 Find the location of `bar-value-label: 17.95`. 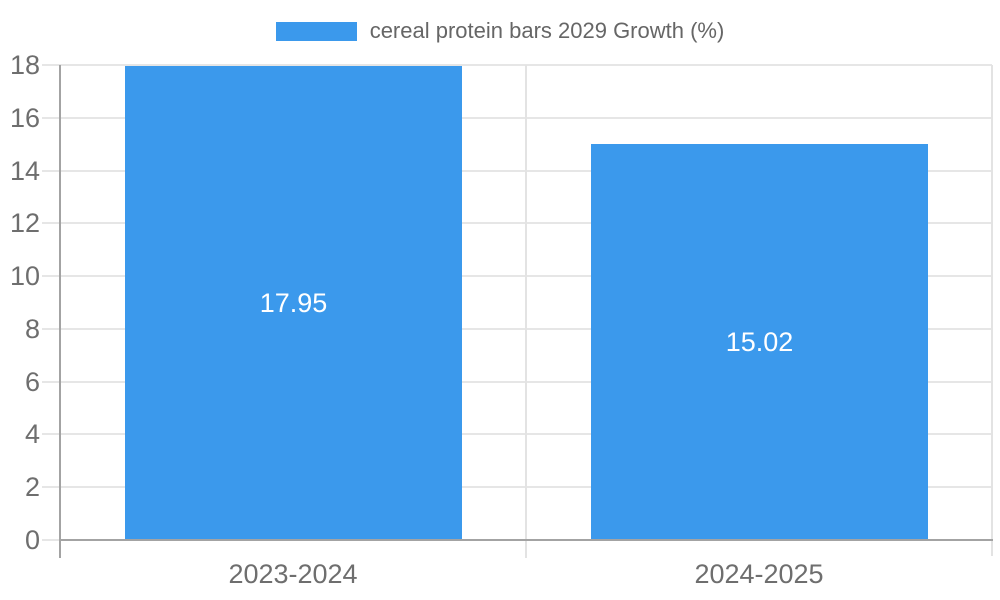

bar-value-label: 17.95 is located at coordinates (293, 303).